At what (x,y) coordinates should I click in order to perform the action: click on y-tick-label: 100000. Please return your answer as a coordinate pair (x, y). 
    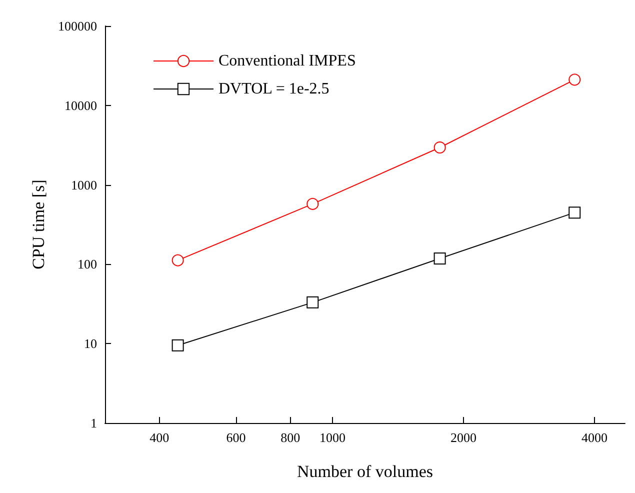
    Looking at the image, I should click on (77, 26).